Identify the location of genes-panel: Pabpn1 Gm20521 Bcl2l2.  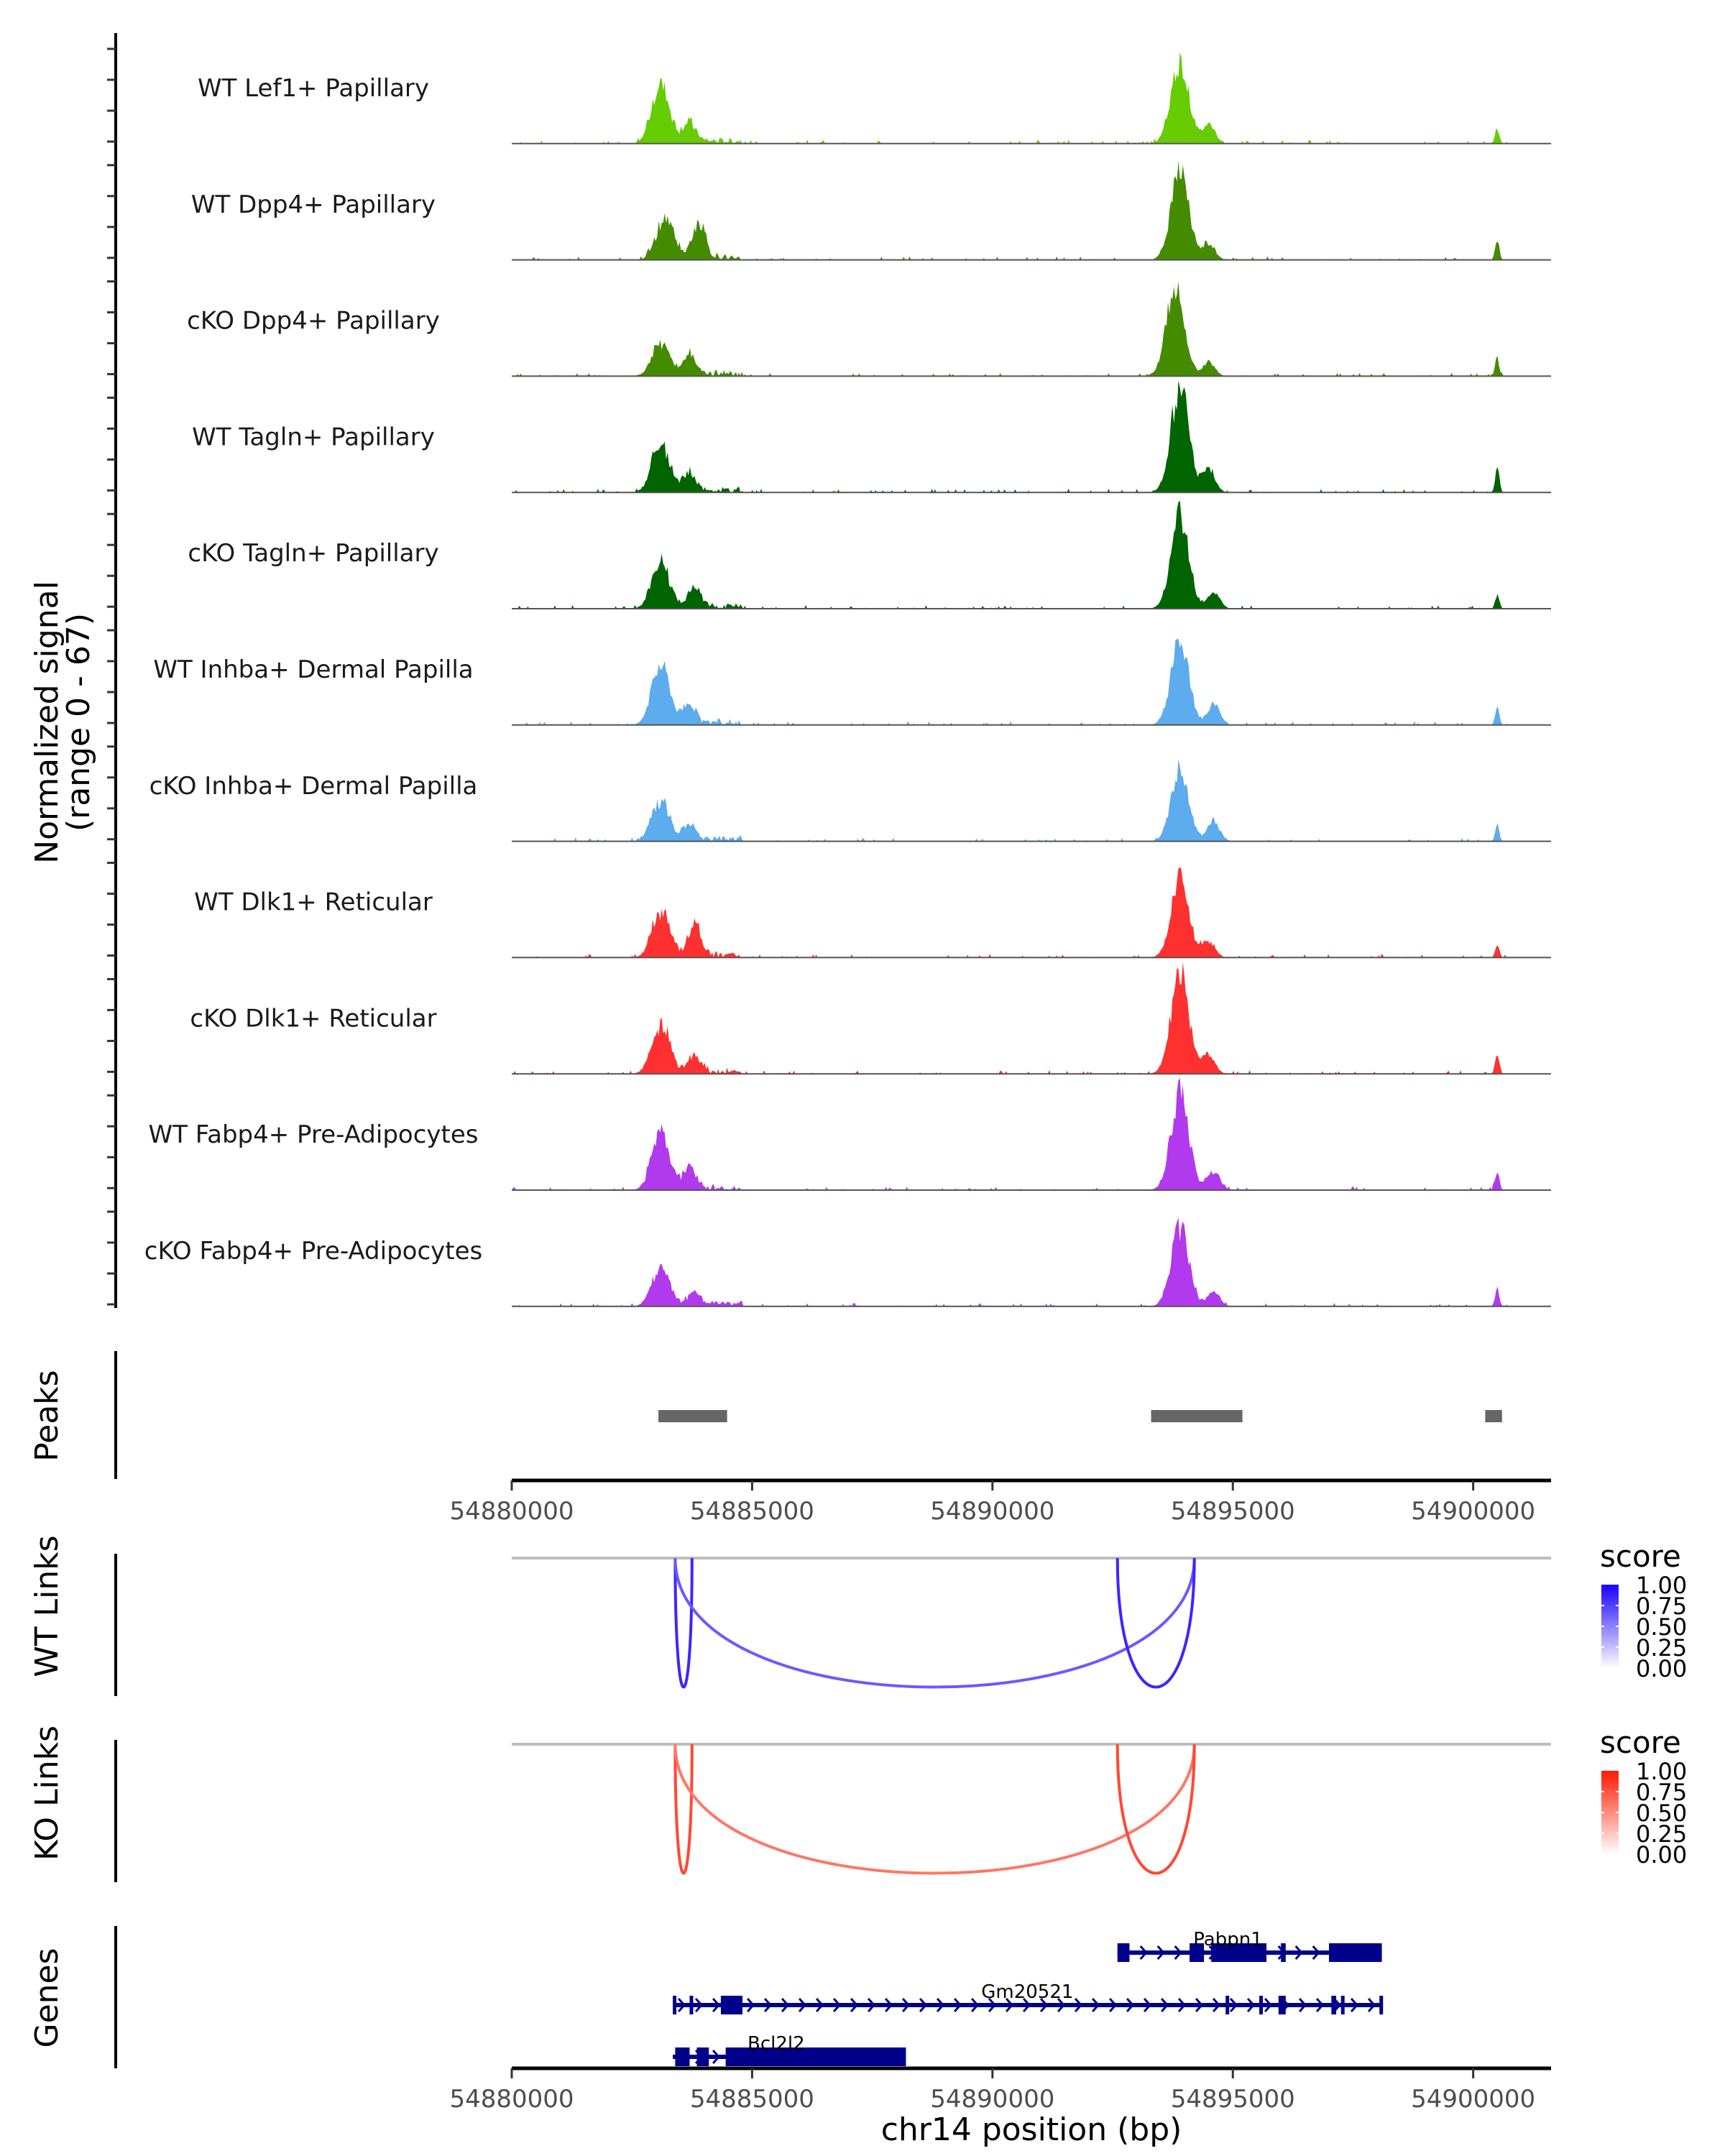
(749, 1997).